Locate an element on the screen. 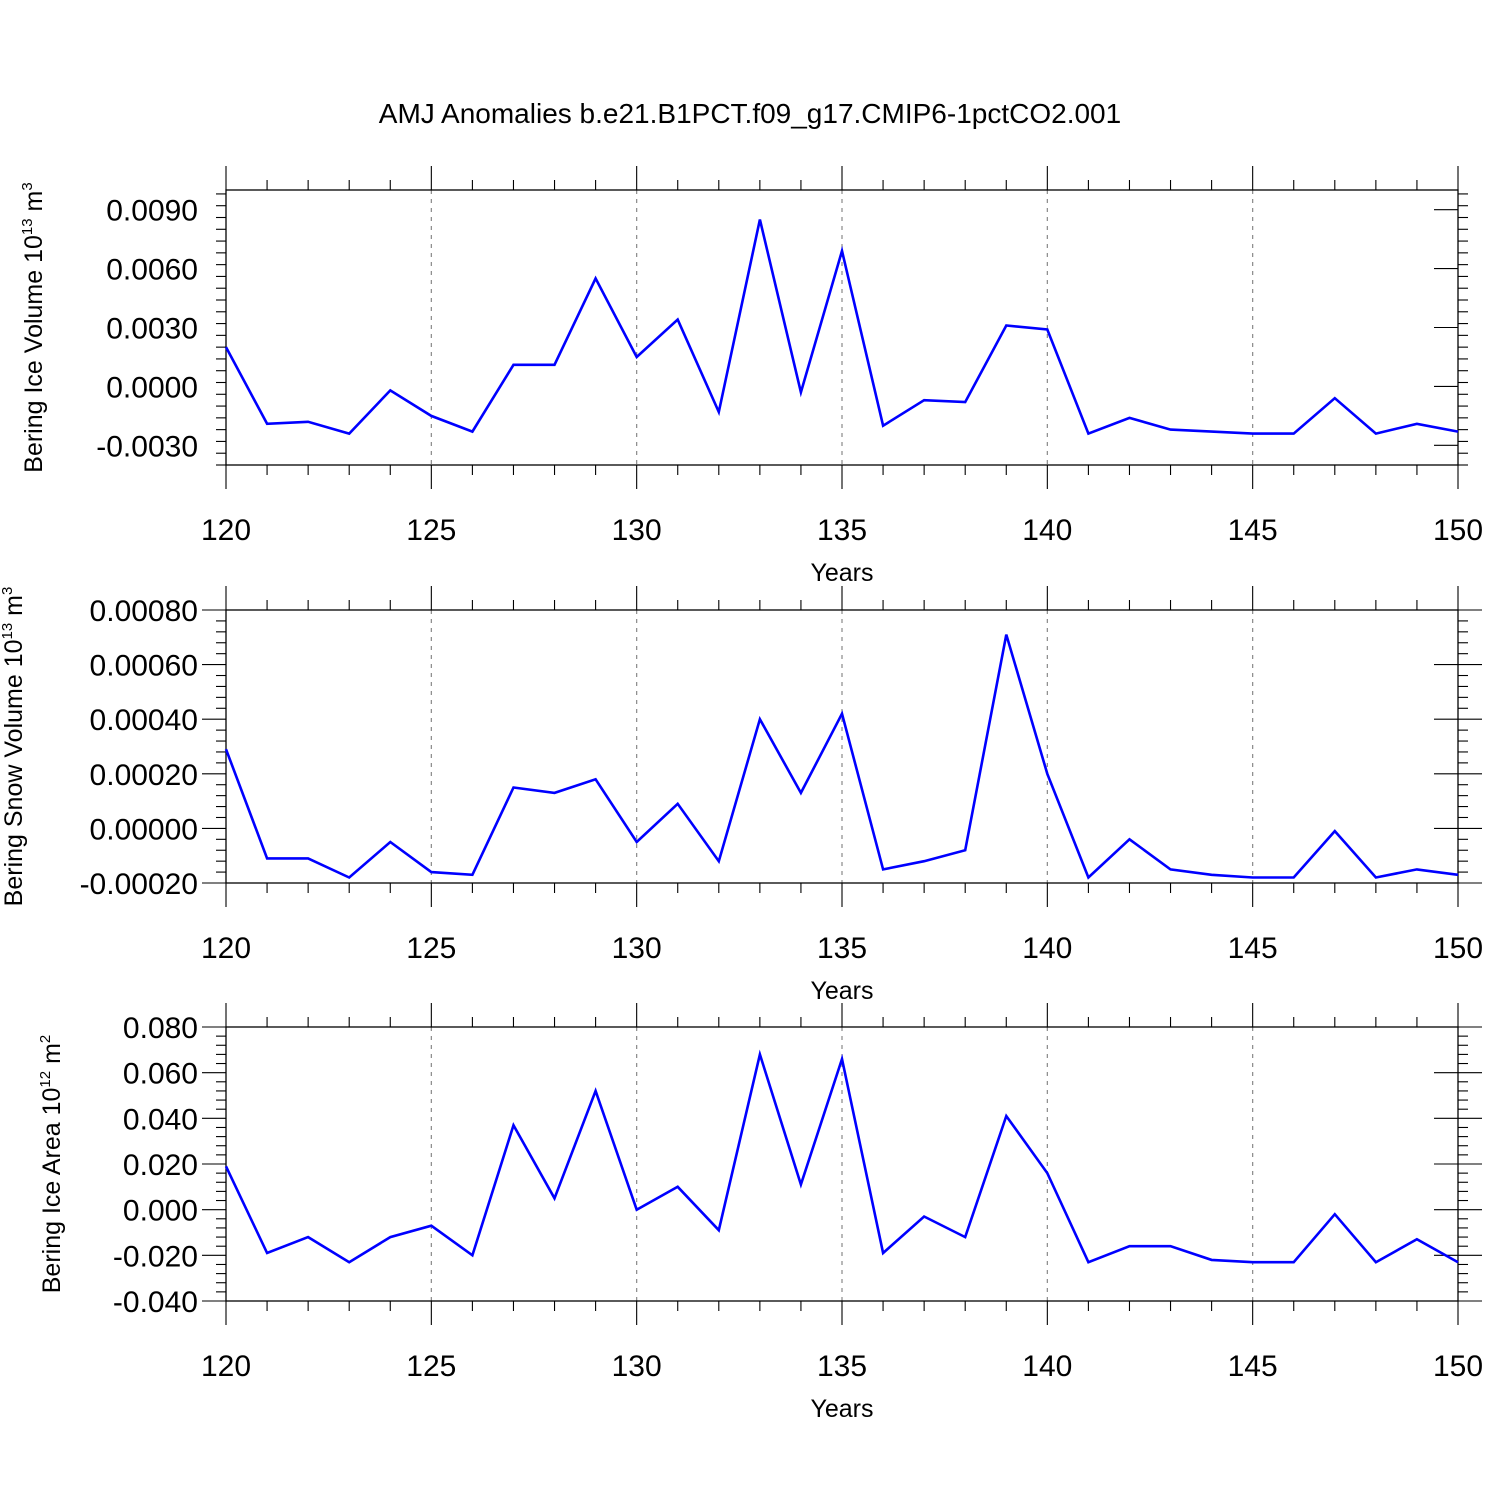 The image size is (1500, 1500). y-tick-label: 0.020 is located at coordinates (160, 1165).